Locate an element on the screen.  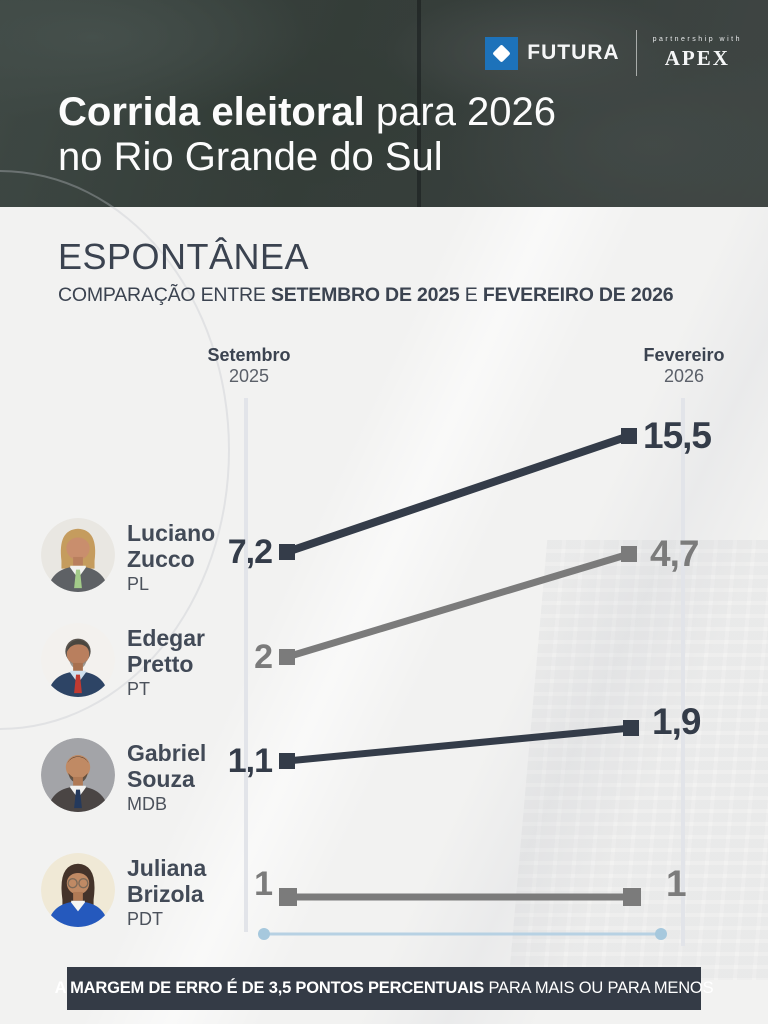
candidate-row-zucco: Luciano Zucco PL is located at coordinates (128, 557).